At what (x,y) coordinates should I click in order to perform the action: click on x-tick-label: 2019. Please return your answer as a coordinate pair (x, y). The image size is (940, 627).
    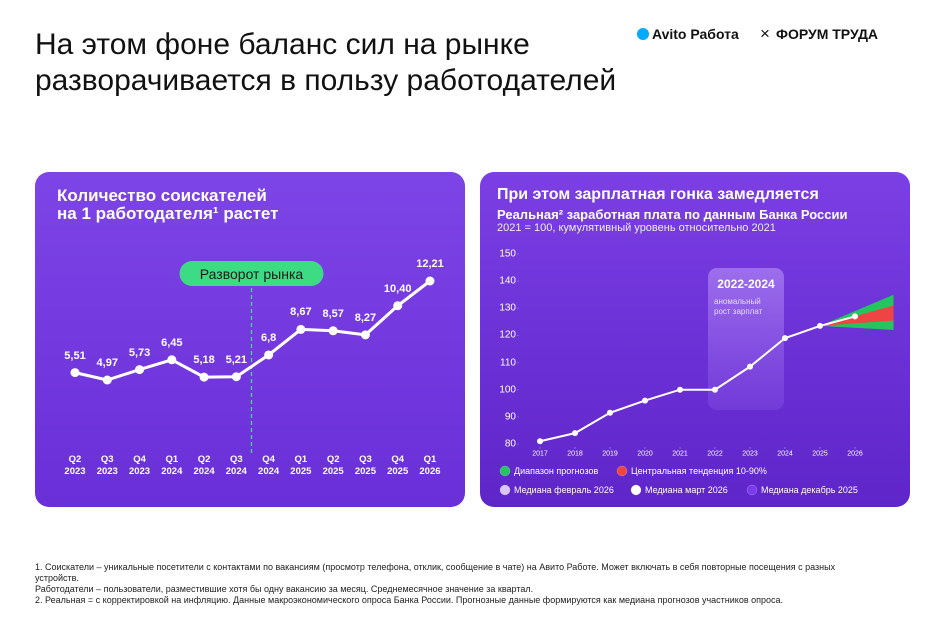
    Looking at the image, I should click on (610, 454).